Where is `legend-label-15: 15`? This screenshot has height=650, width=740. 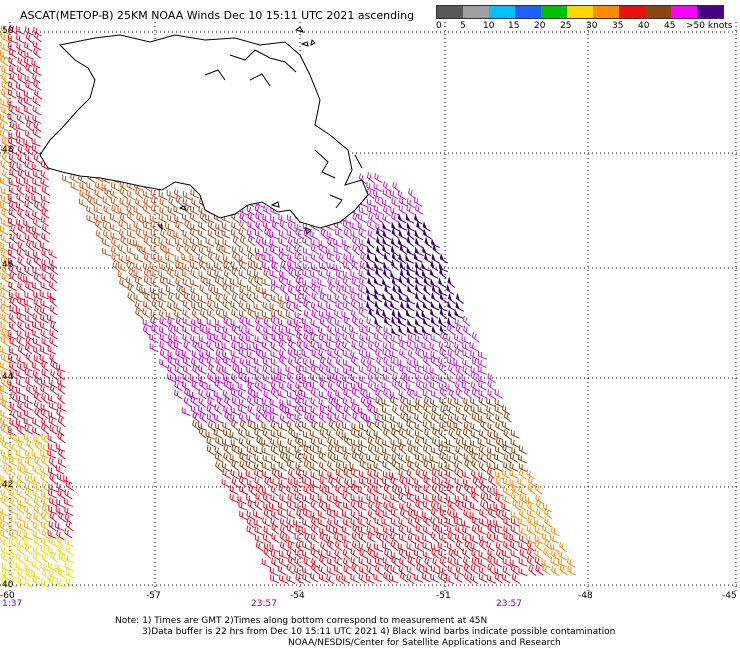 legend-label-15: 15 is located at coordinates (514, 26).